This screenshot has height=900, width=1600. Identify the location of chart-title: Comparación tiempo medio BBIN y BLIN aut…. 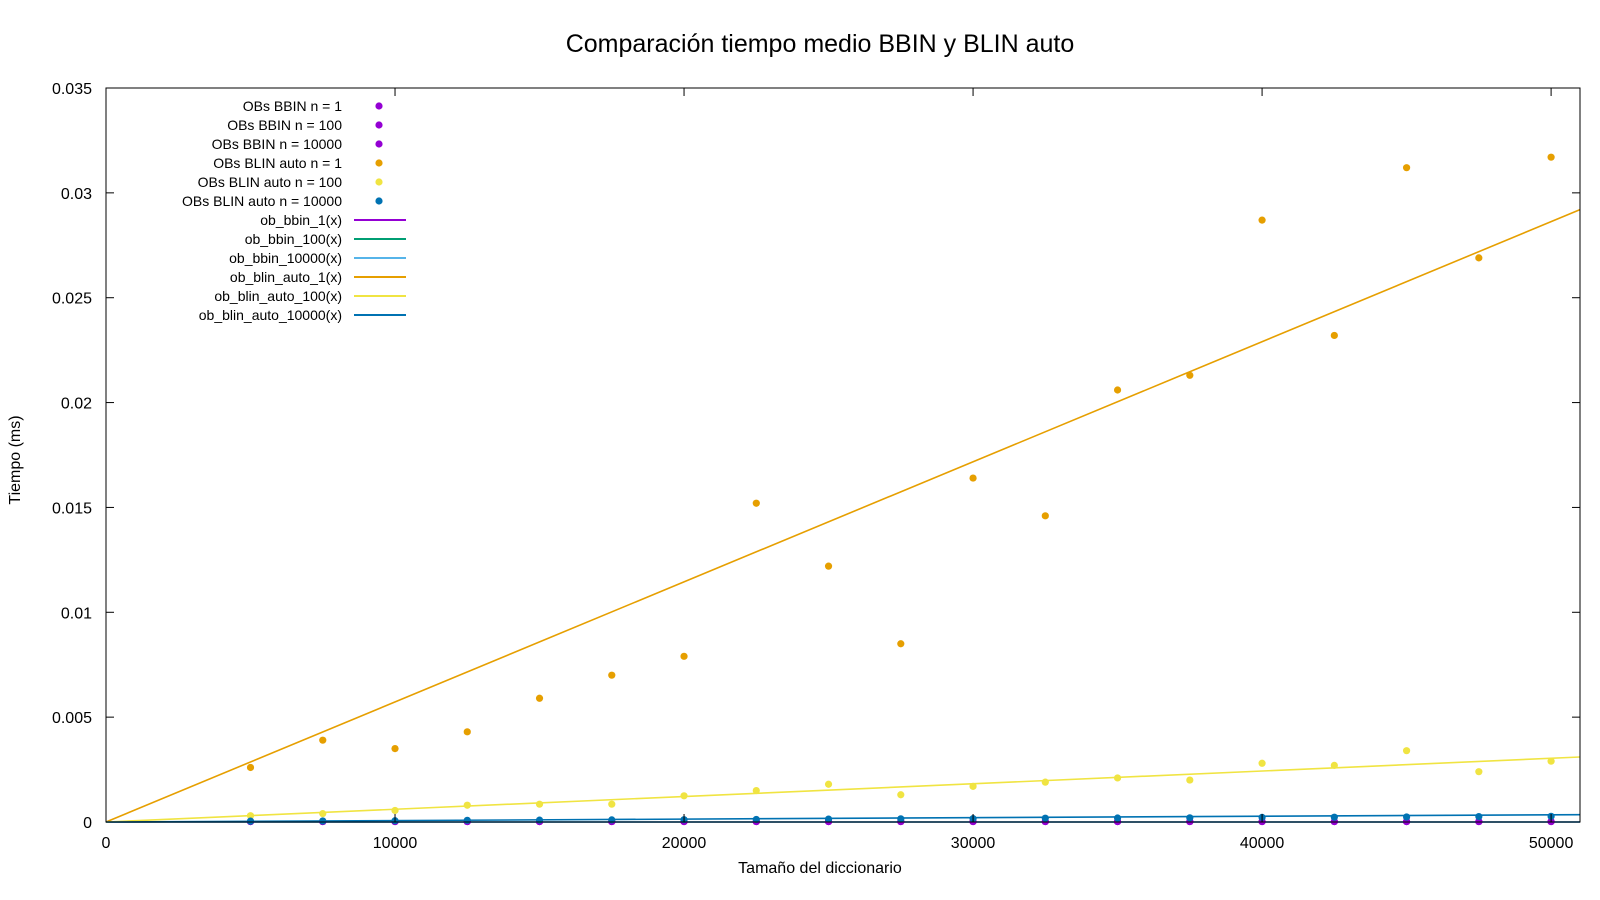
(820, 44).